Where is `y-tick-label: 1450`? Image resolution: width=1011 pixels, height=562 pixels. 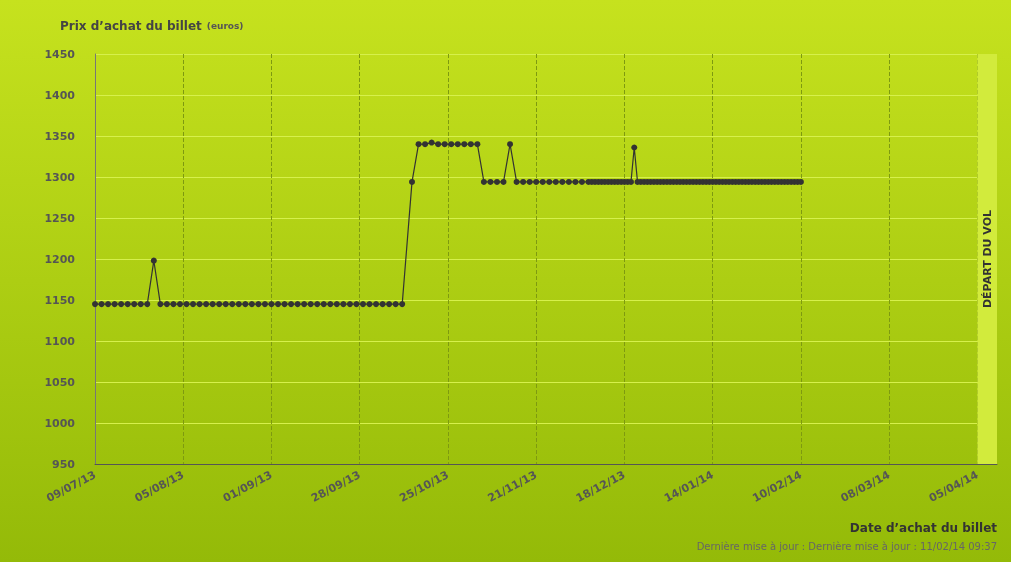 y-tick-label: 1450 is located at coordinates (60, 54).